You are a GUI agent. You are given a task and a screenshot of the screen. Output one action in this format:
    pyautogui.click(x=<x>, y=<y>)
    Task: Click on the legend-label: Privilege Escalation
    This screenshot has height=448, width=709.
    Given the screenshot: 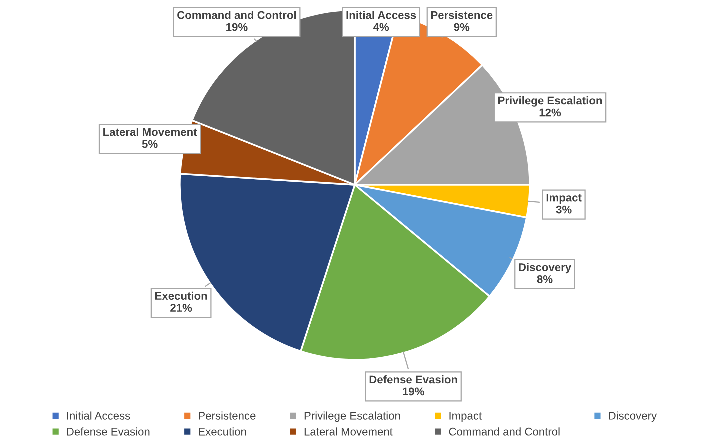 What is the action you would take?
    pyautogui.click(x=352, y=417)
    